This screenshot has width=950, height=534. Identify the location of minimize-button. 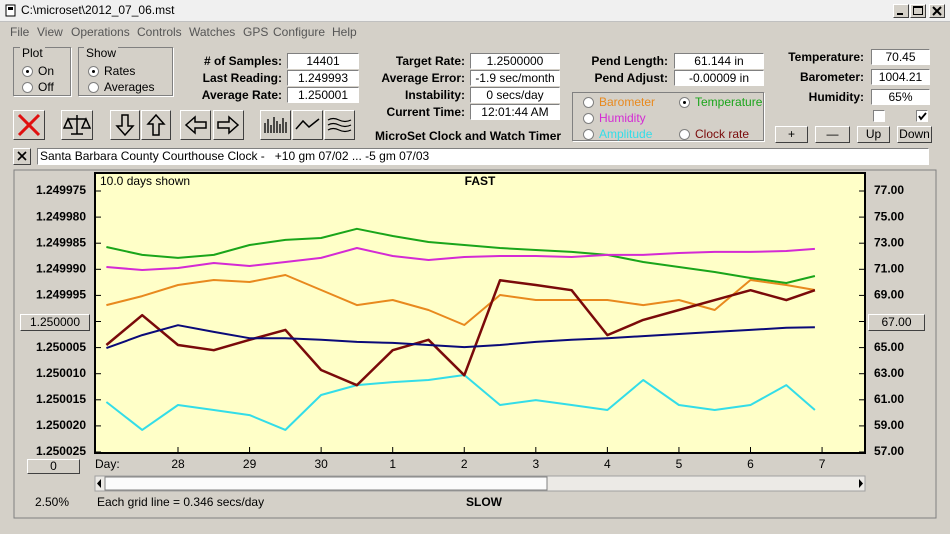
(901, 11).